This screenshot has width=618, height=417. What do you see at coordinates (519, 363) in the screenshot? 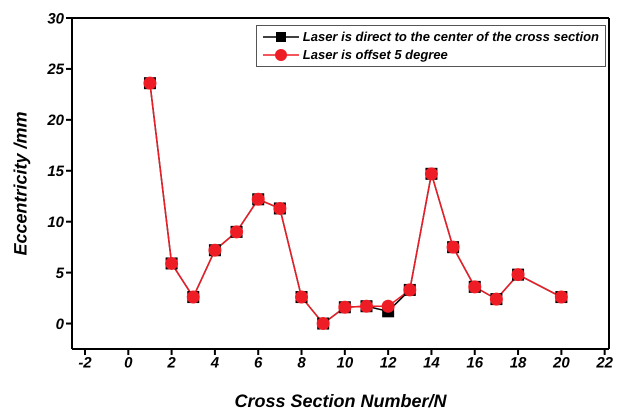
I see `x-tick-label: 18` at bounding box center [519, 363].